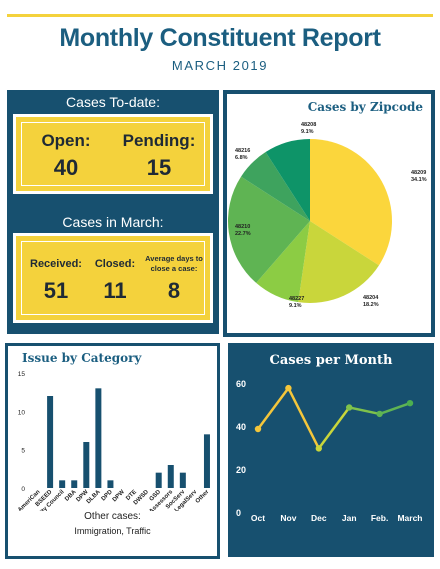  What do you see at coordinates (82, 358) in the screenshot?
I see `bar-chart-title: Issue by Category` at bounding box center [82, 358].